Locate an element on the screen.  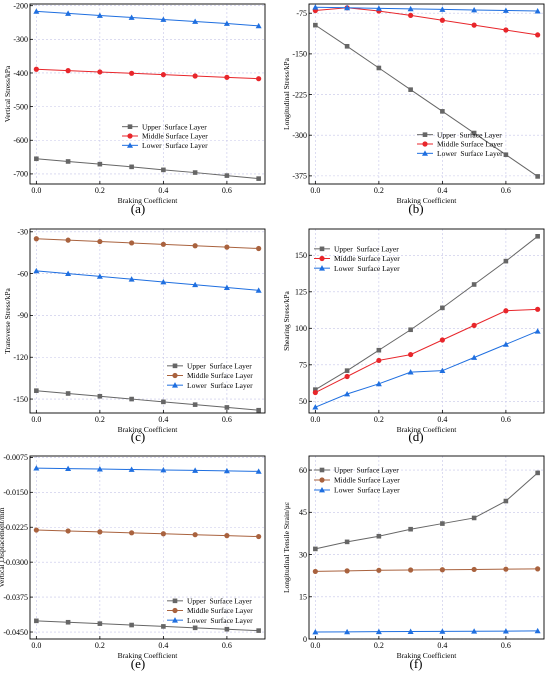
y-tick-label: 75 is located at coordinates (303, 365).